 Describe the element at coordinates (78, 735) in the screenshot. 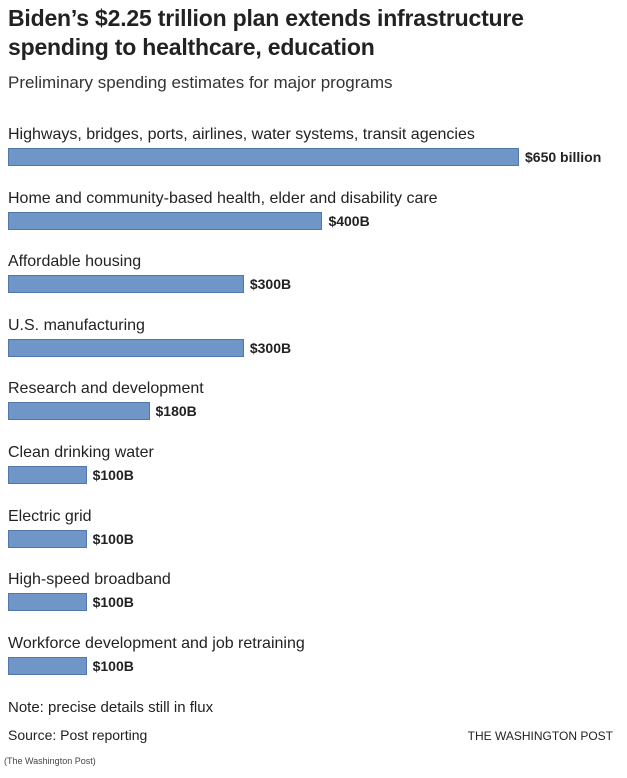

I see `chart-source: Source: Post reporting` at that location.